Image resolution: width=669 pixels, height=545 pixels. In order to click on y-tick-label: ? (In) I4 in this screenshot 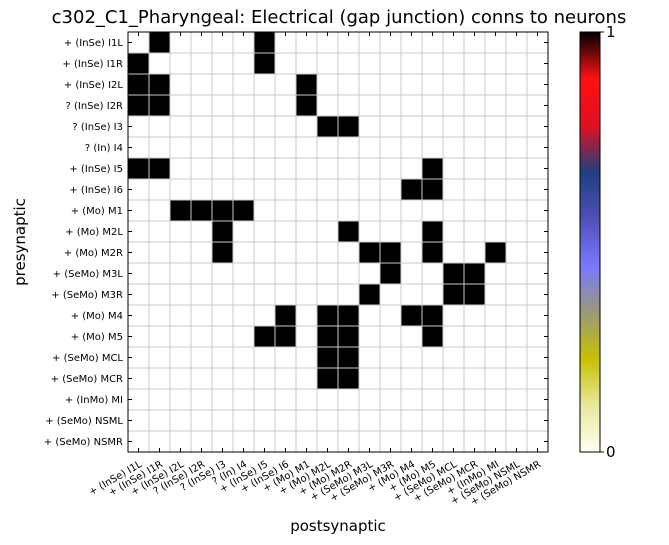, I will do `click(104, 148)`.